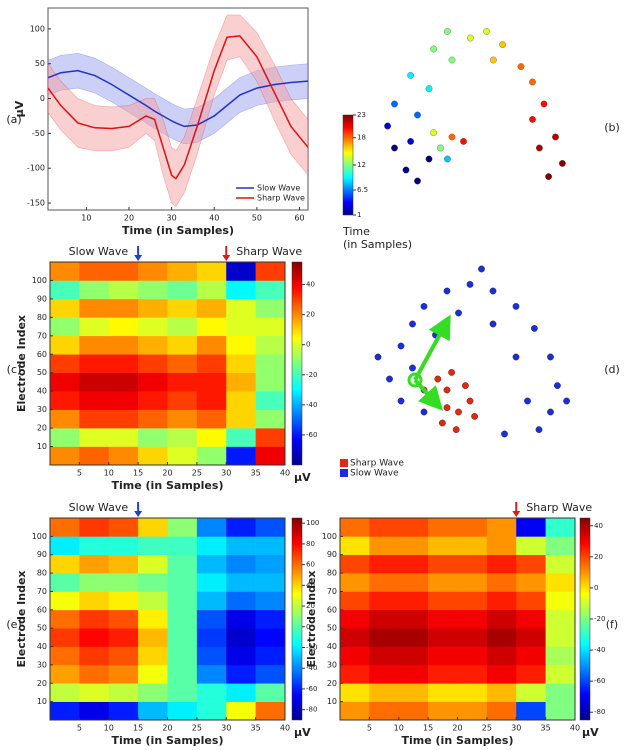  Describe the element at coordinates (348, 165) in the screenshot. I see `colorbar` at that location.